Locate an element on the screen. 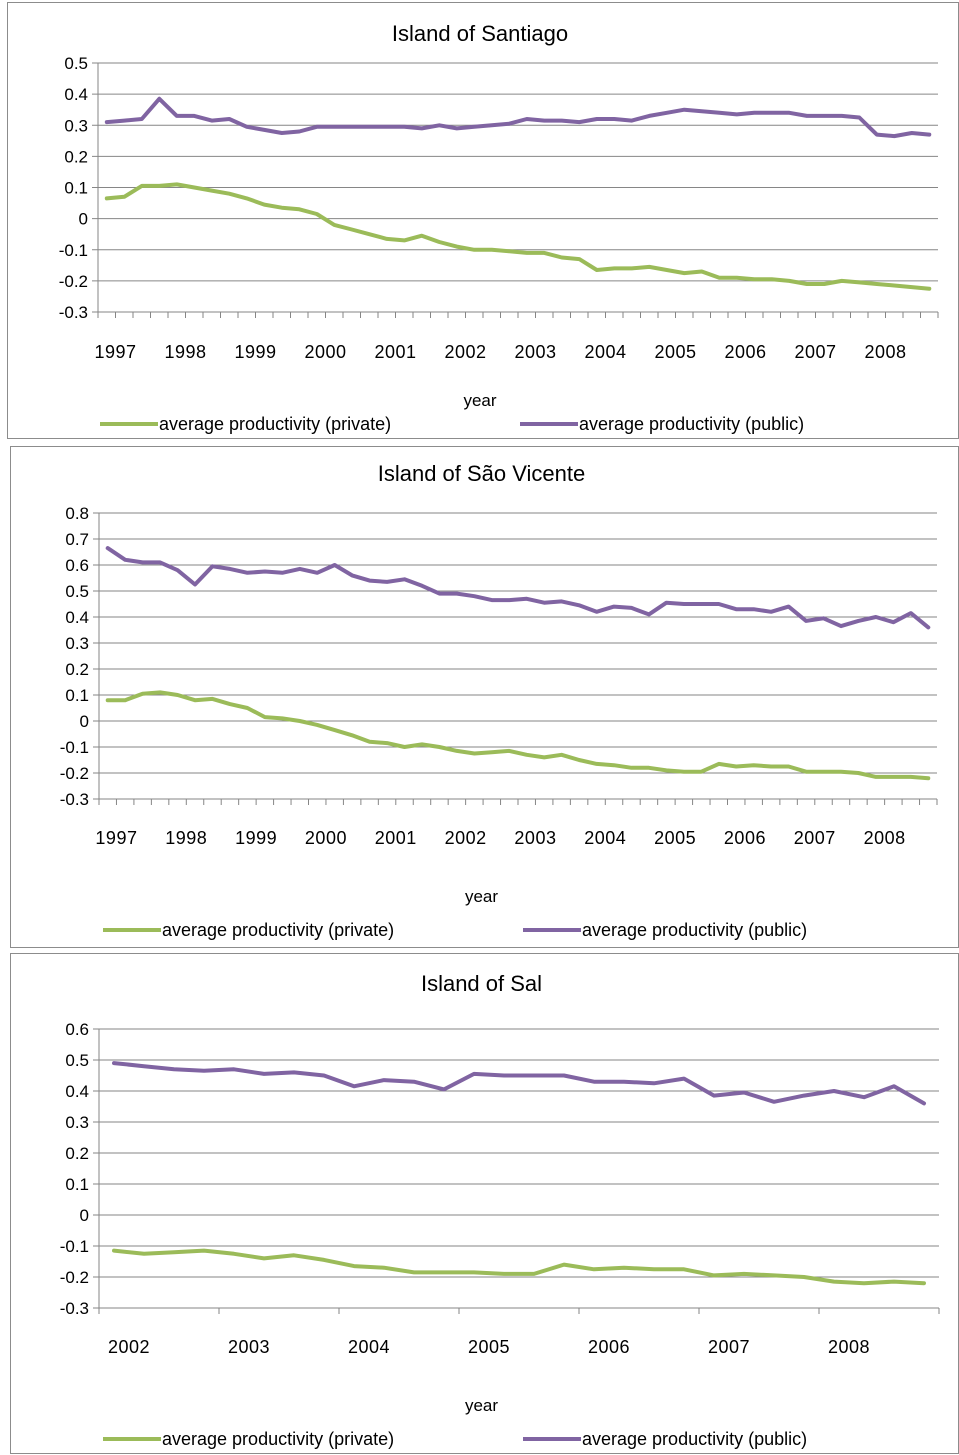 The height and width of the screenshot is (1455, 959). y-tick-label: 0.7 is located at coordinates (77, 539).